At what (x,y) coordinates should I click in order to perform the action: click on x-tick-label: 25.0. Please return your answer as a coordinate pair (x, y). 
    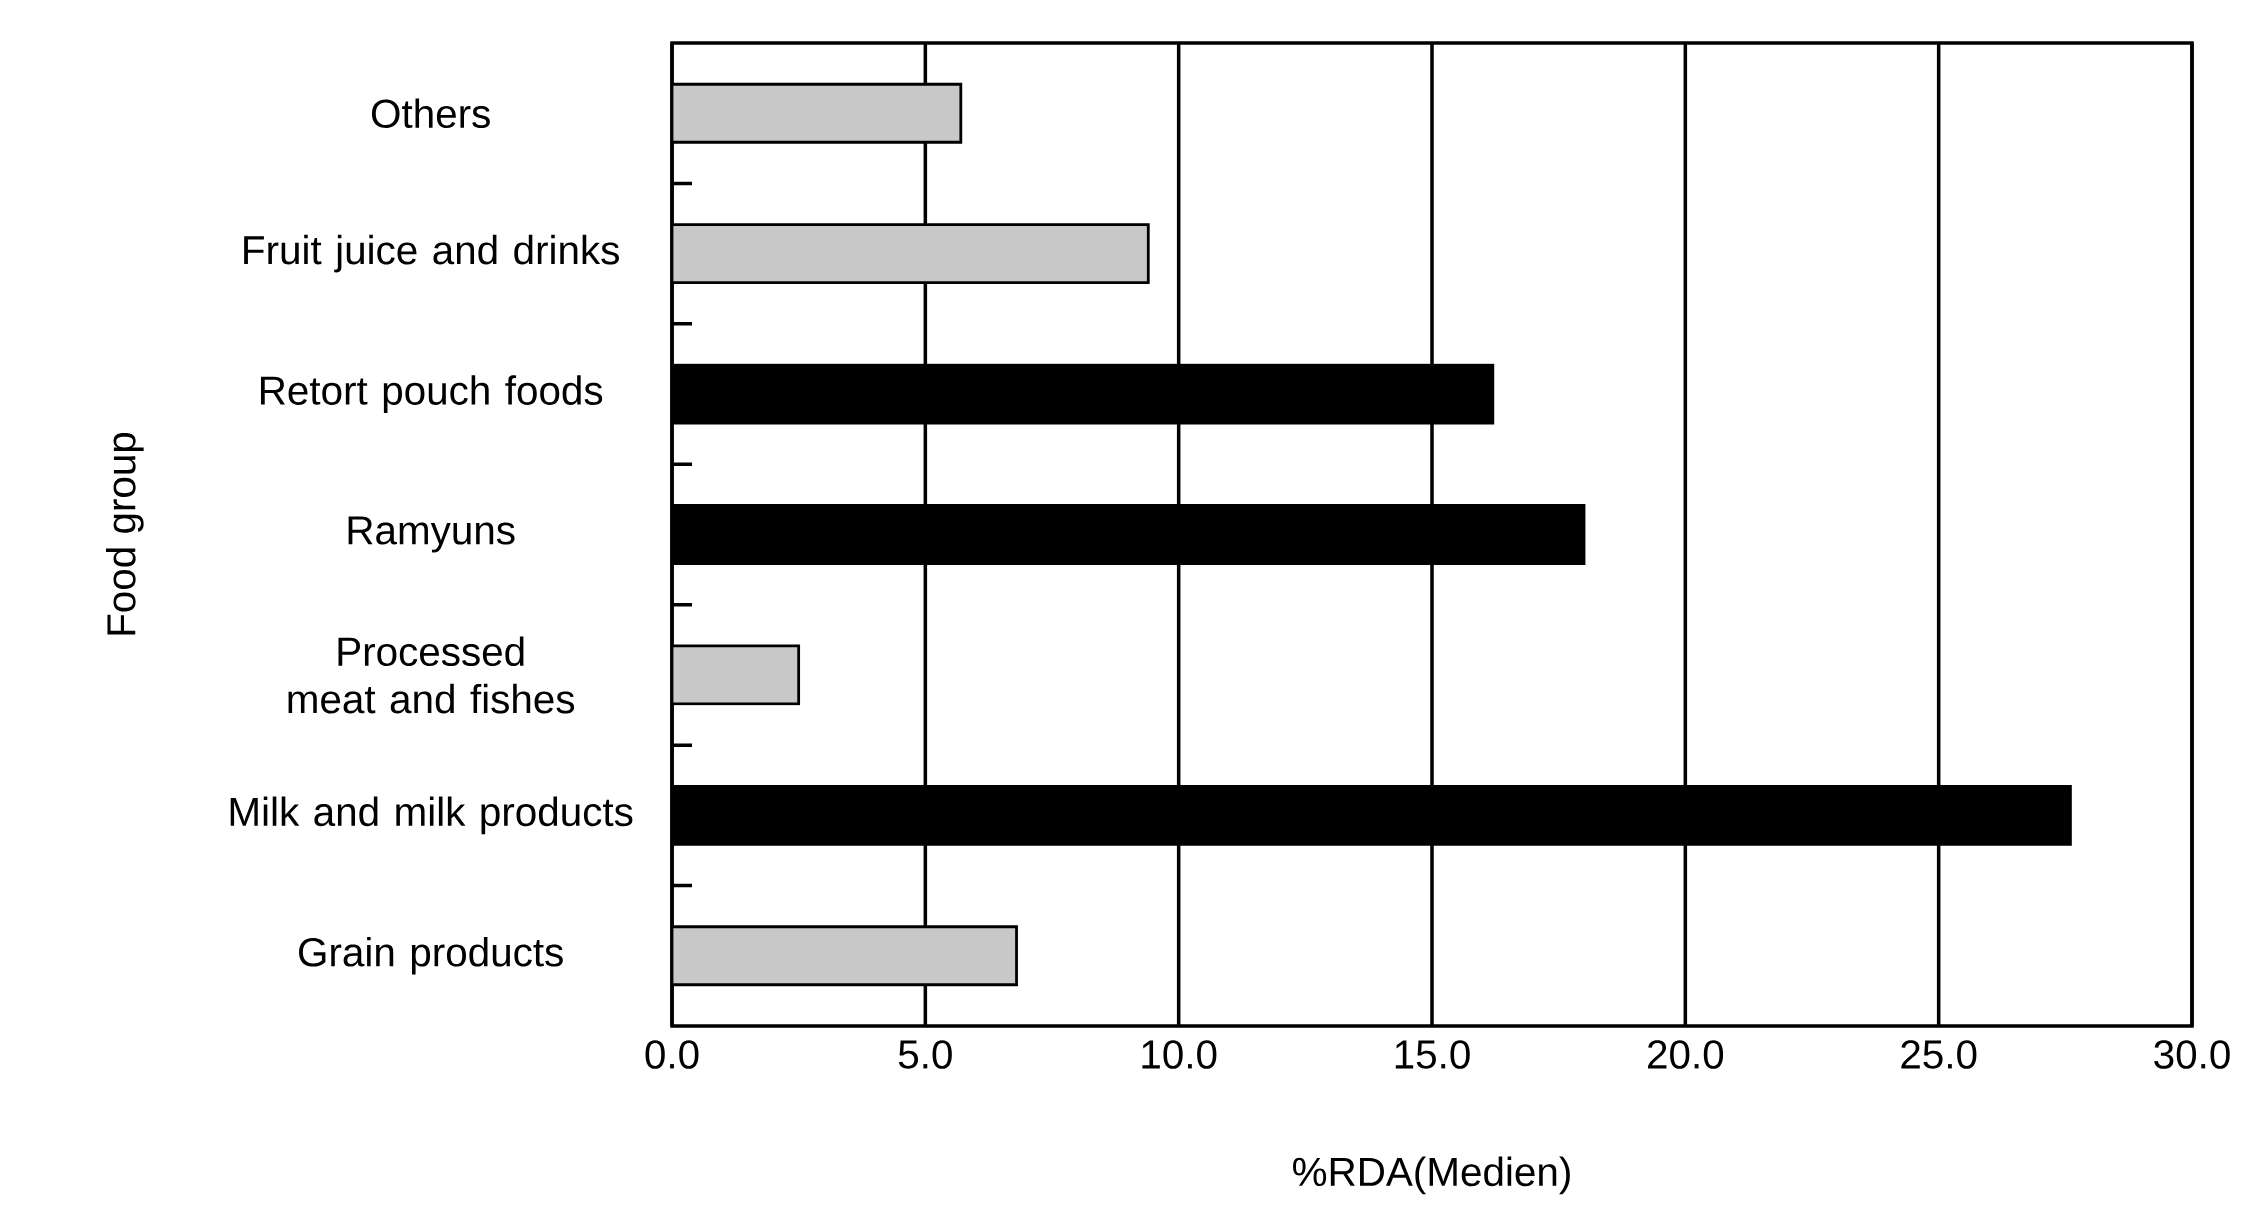
    Looking at the image, I should click on (1939, 1054).